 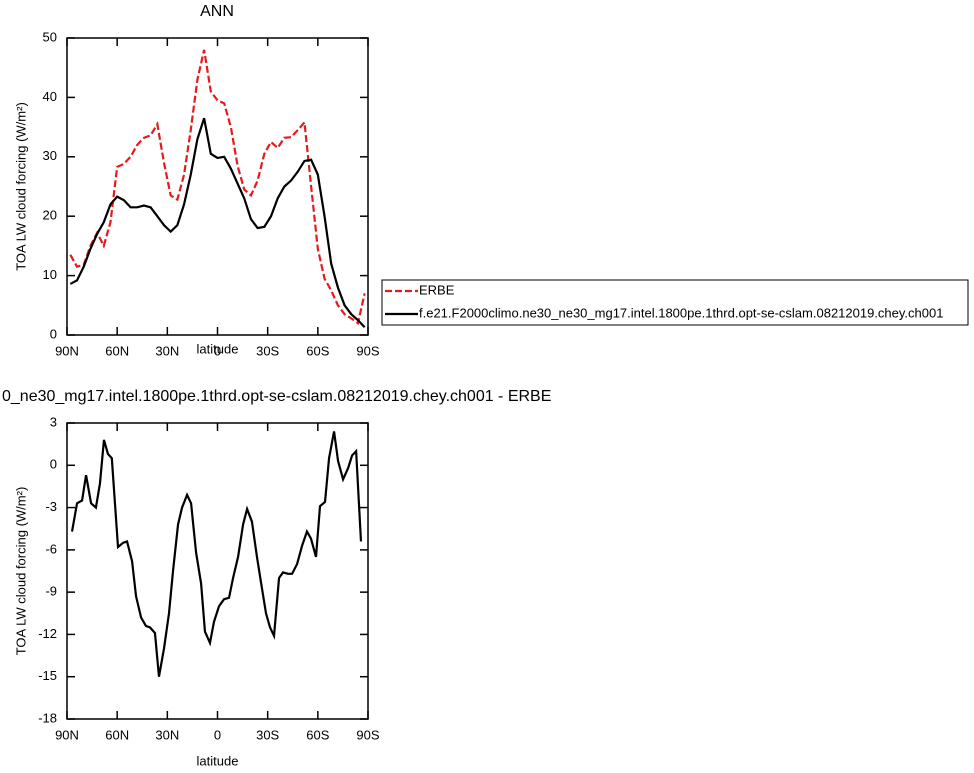 I want to click on y-tick-label: 50, so click(x=50, y=36).